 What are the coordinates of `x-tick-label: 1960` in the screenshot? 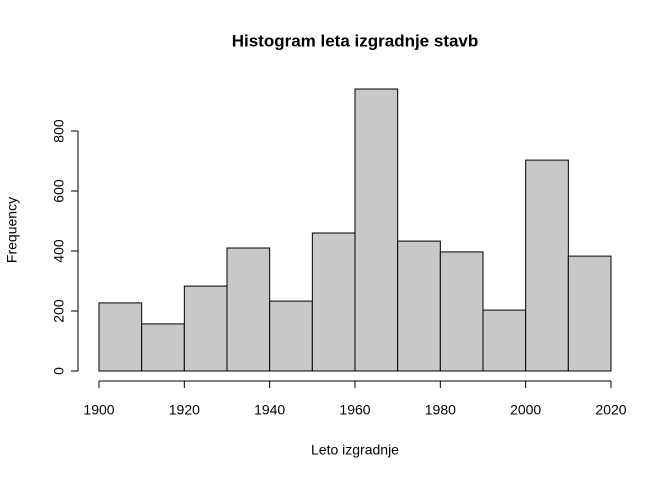 It's located at (354, 410).